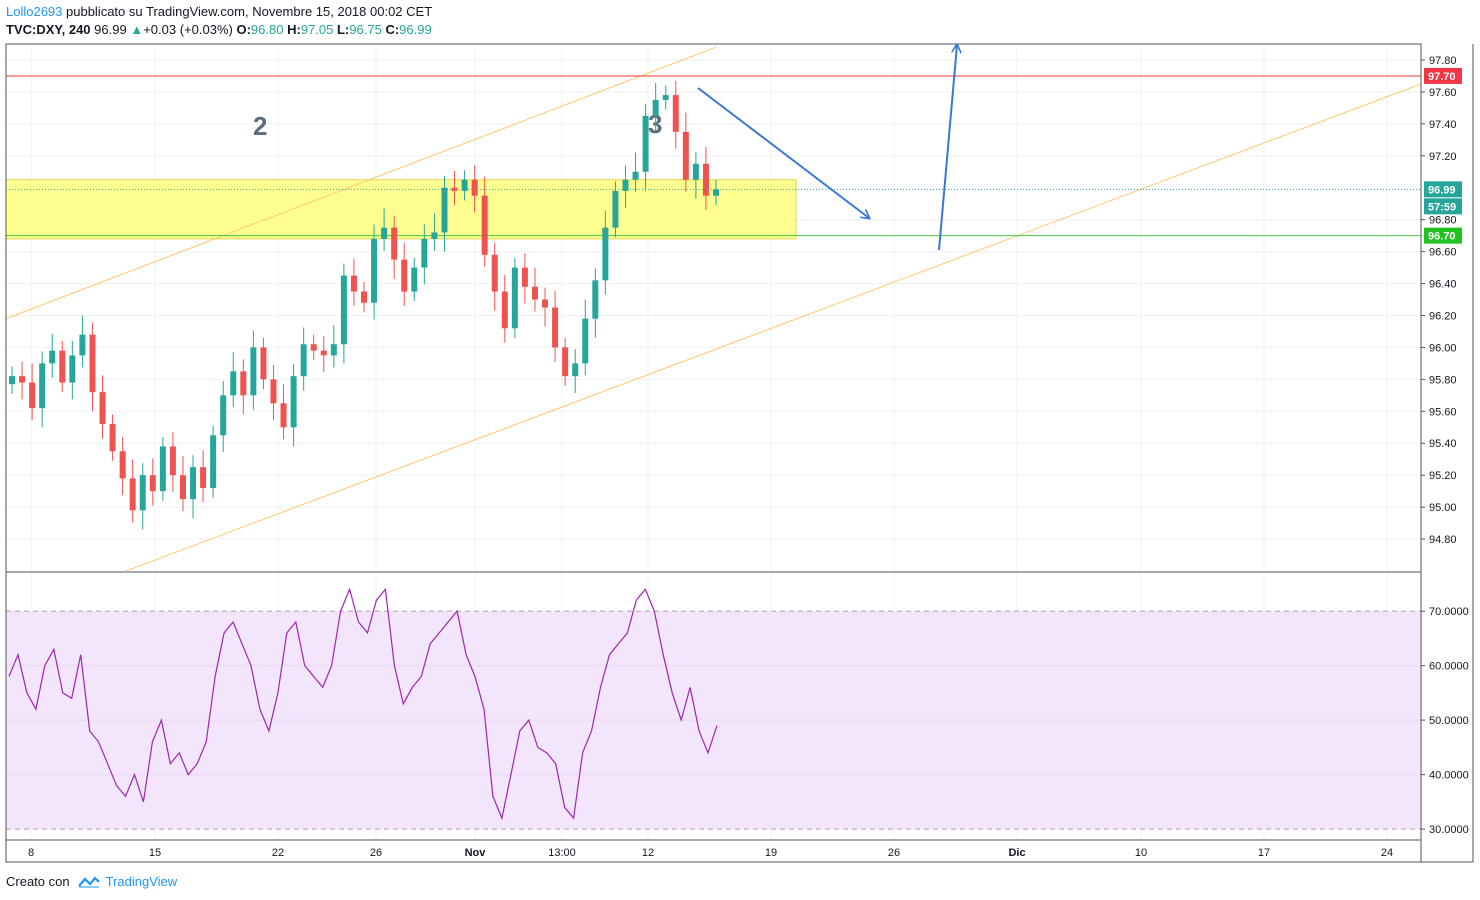 Image resolution: width=1480 pixels, height=900 pixels. I want to click on time-tick-label: 24, so click(1387, 853).